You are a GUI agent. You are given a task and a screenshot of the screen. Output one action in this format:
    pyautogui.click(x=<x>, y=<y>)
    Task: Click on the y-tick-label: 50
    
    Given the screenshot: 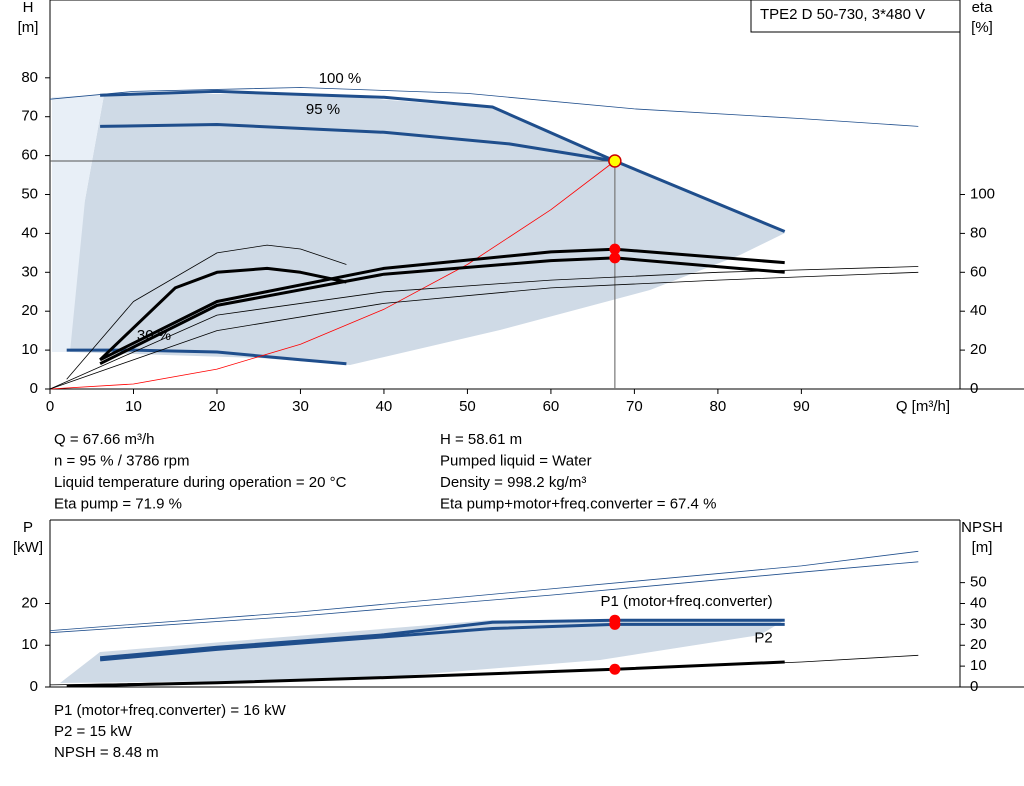 What is the action you would take?
    pyautogui.click(x=29, y=193)
    